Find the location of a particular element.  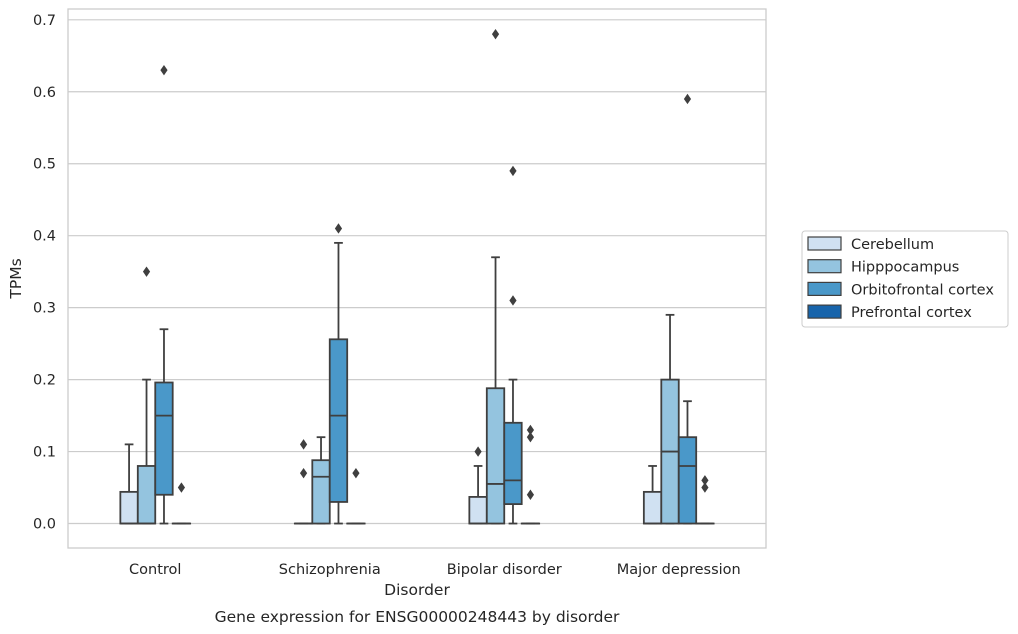

legend-label: Hipppocampus is located at coordinates (905, 268).